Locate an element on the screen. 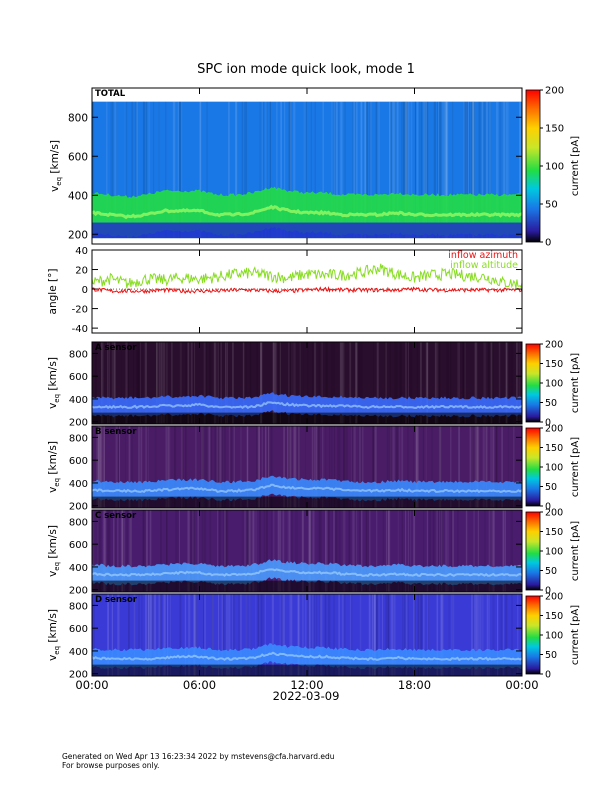 The height and width of the screenshot is (792, 612). colorbar-tick-label: 150 is located at coordinates (554, 532).